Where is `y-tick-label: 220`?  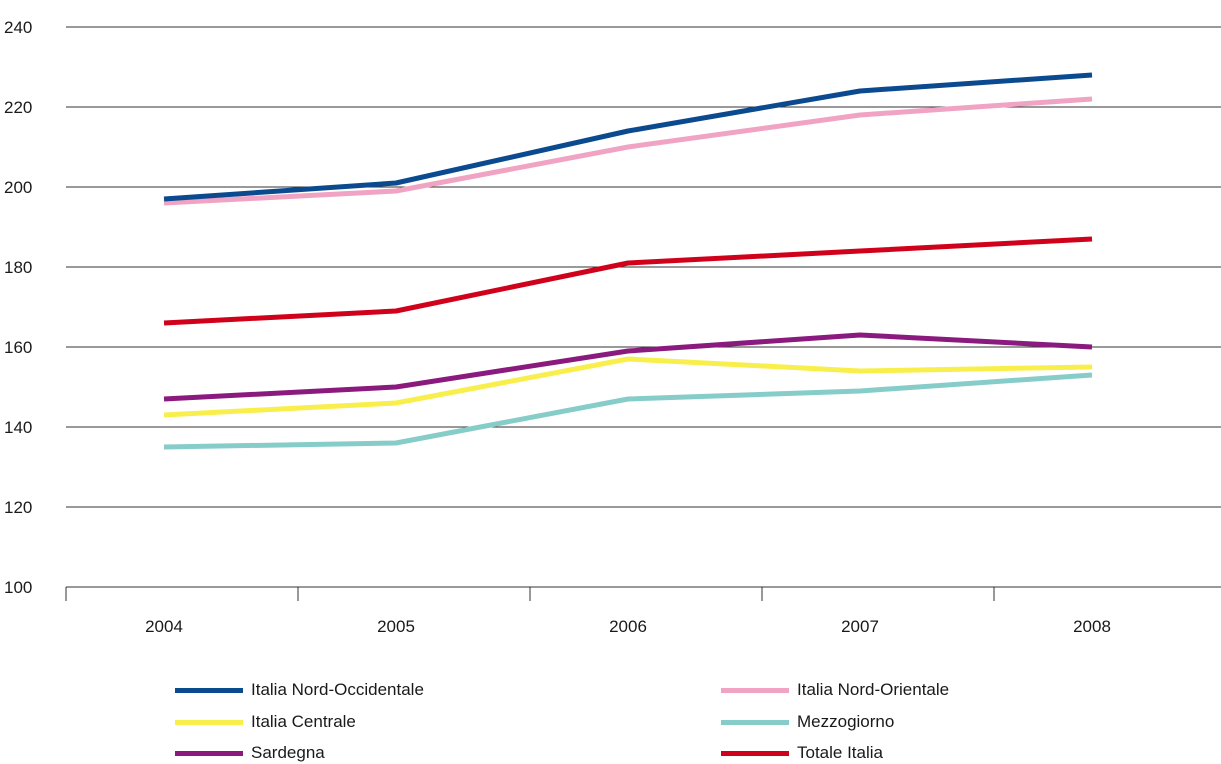
y-tick-label: 220 is located at coordinates (18, 107).